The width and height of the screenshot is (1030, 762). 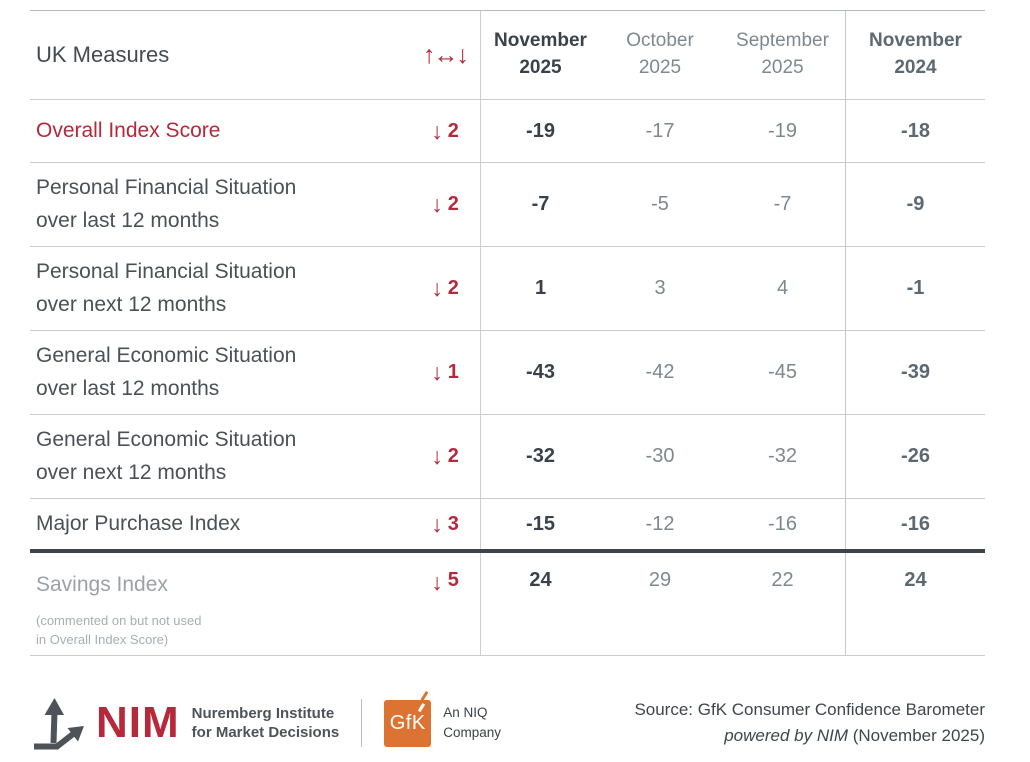 What do you see at coordinates (915, 523) in the screenshot?
I see `value-nov-2024: -16` at bounding box center [915, 523].